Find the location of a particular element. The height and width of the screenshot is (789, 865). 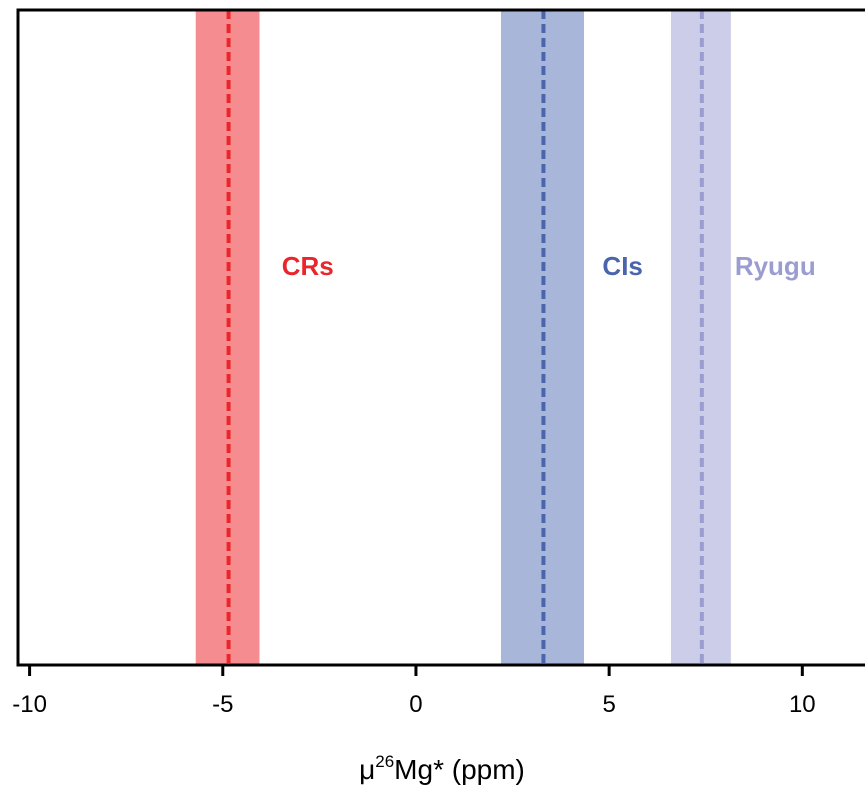

x-tick-label: 10 is located at coordinates (802, 704).